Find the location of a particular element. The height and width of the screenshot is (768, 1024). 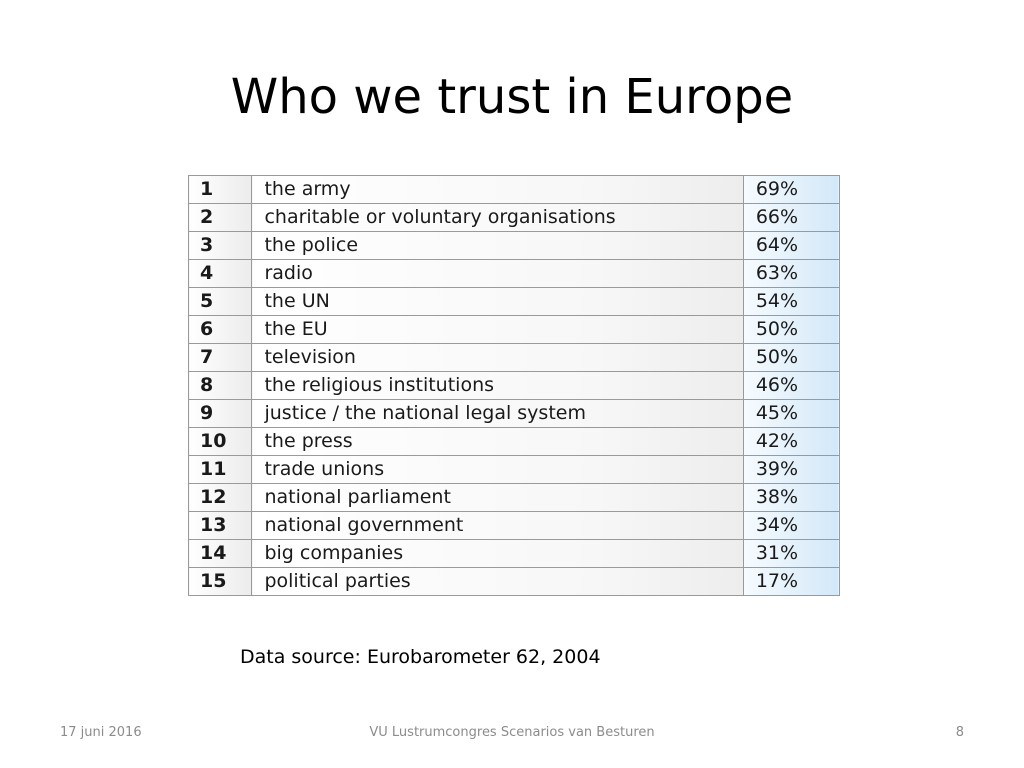

rank-cell: 2 is located at coordinates (220, 217).